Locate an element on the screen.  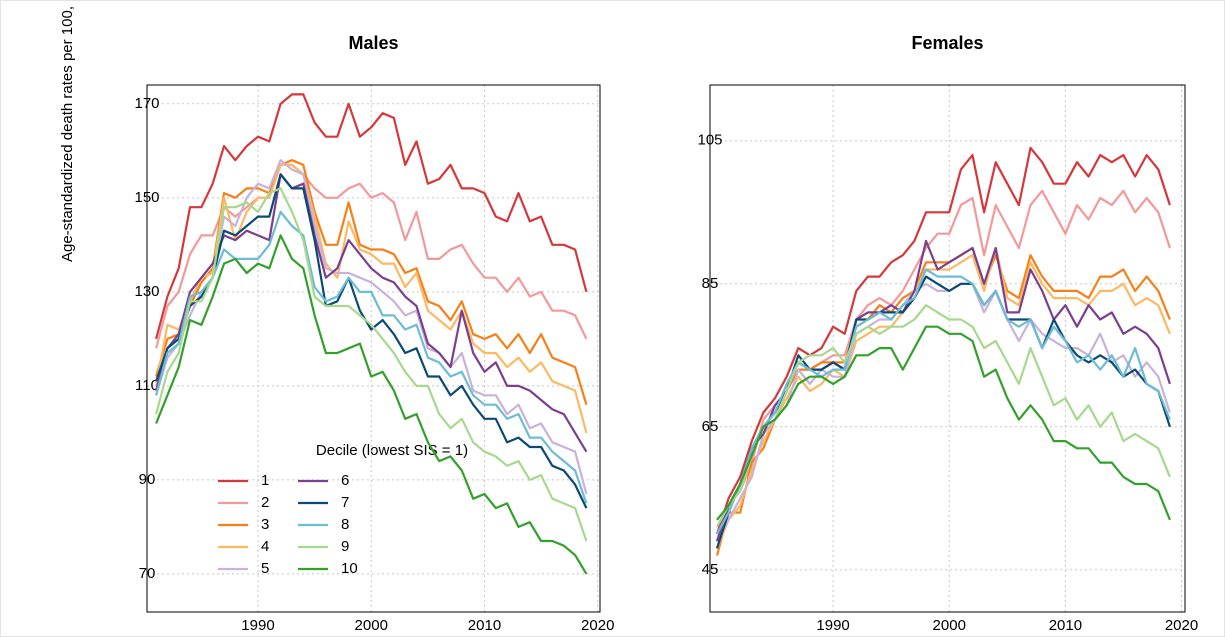
legend-label: 8 is located at coordinates (345, 524).